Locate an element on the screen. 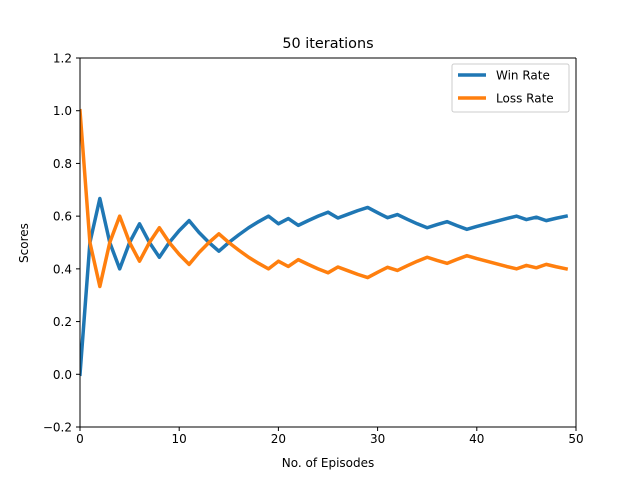  legend-label-loss-rate: Loss Rate is located at coordinates (525, 99).